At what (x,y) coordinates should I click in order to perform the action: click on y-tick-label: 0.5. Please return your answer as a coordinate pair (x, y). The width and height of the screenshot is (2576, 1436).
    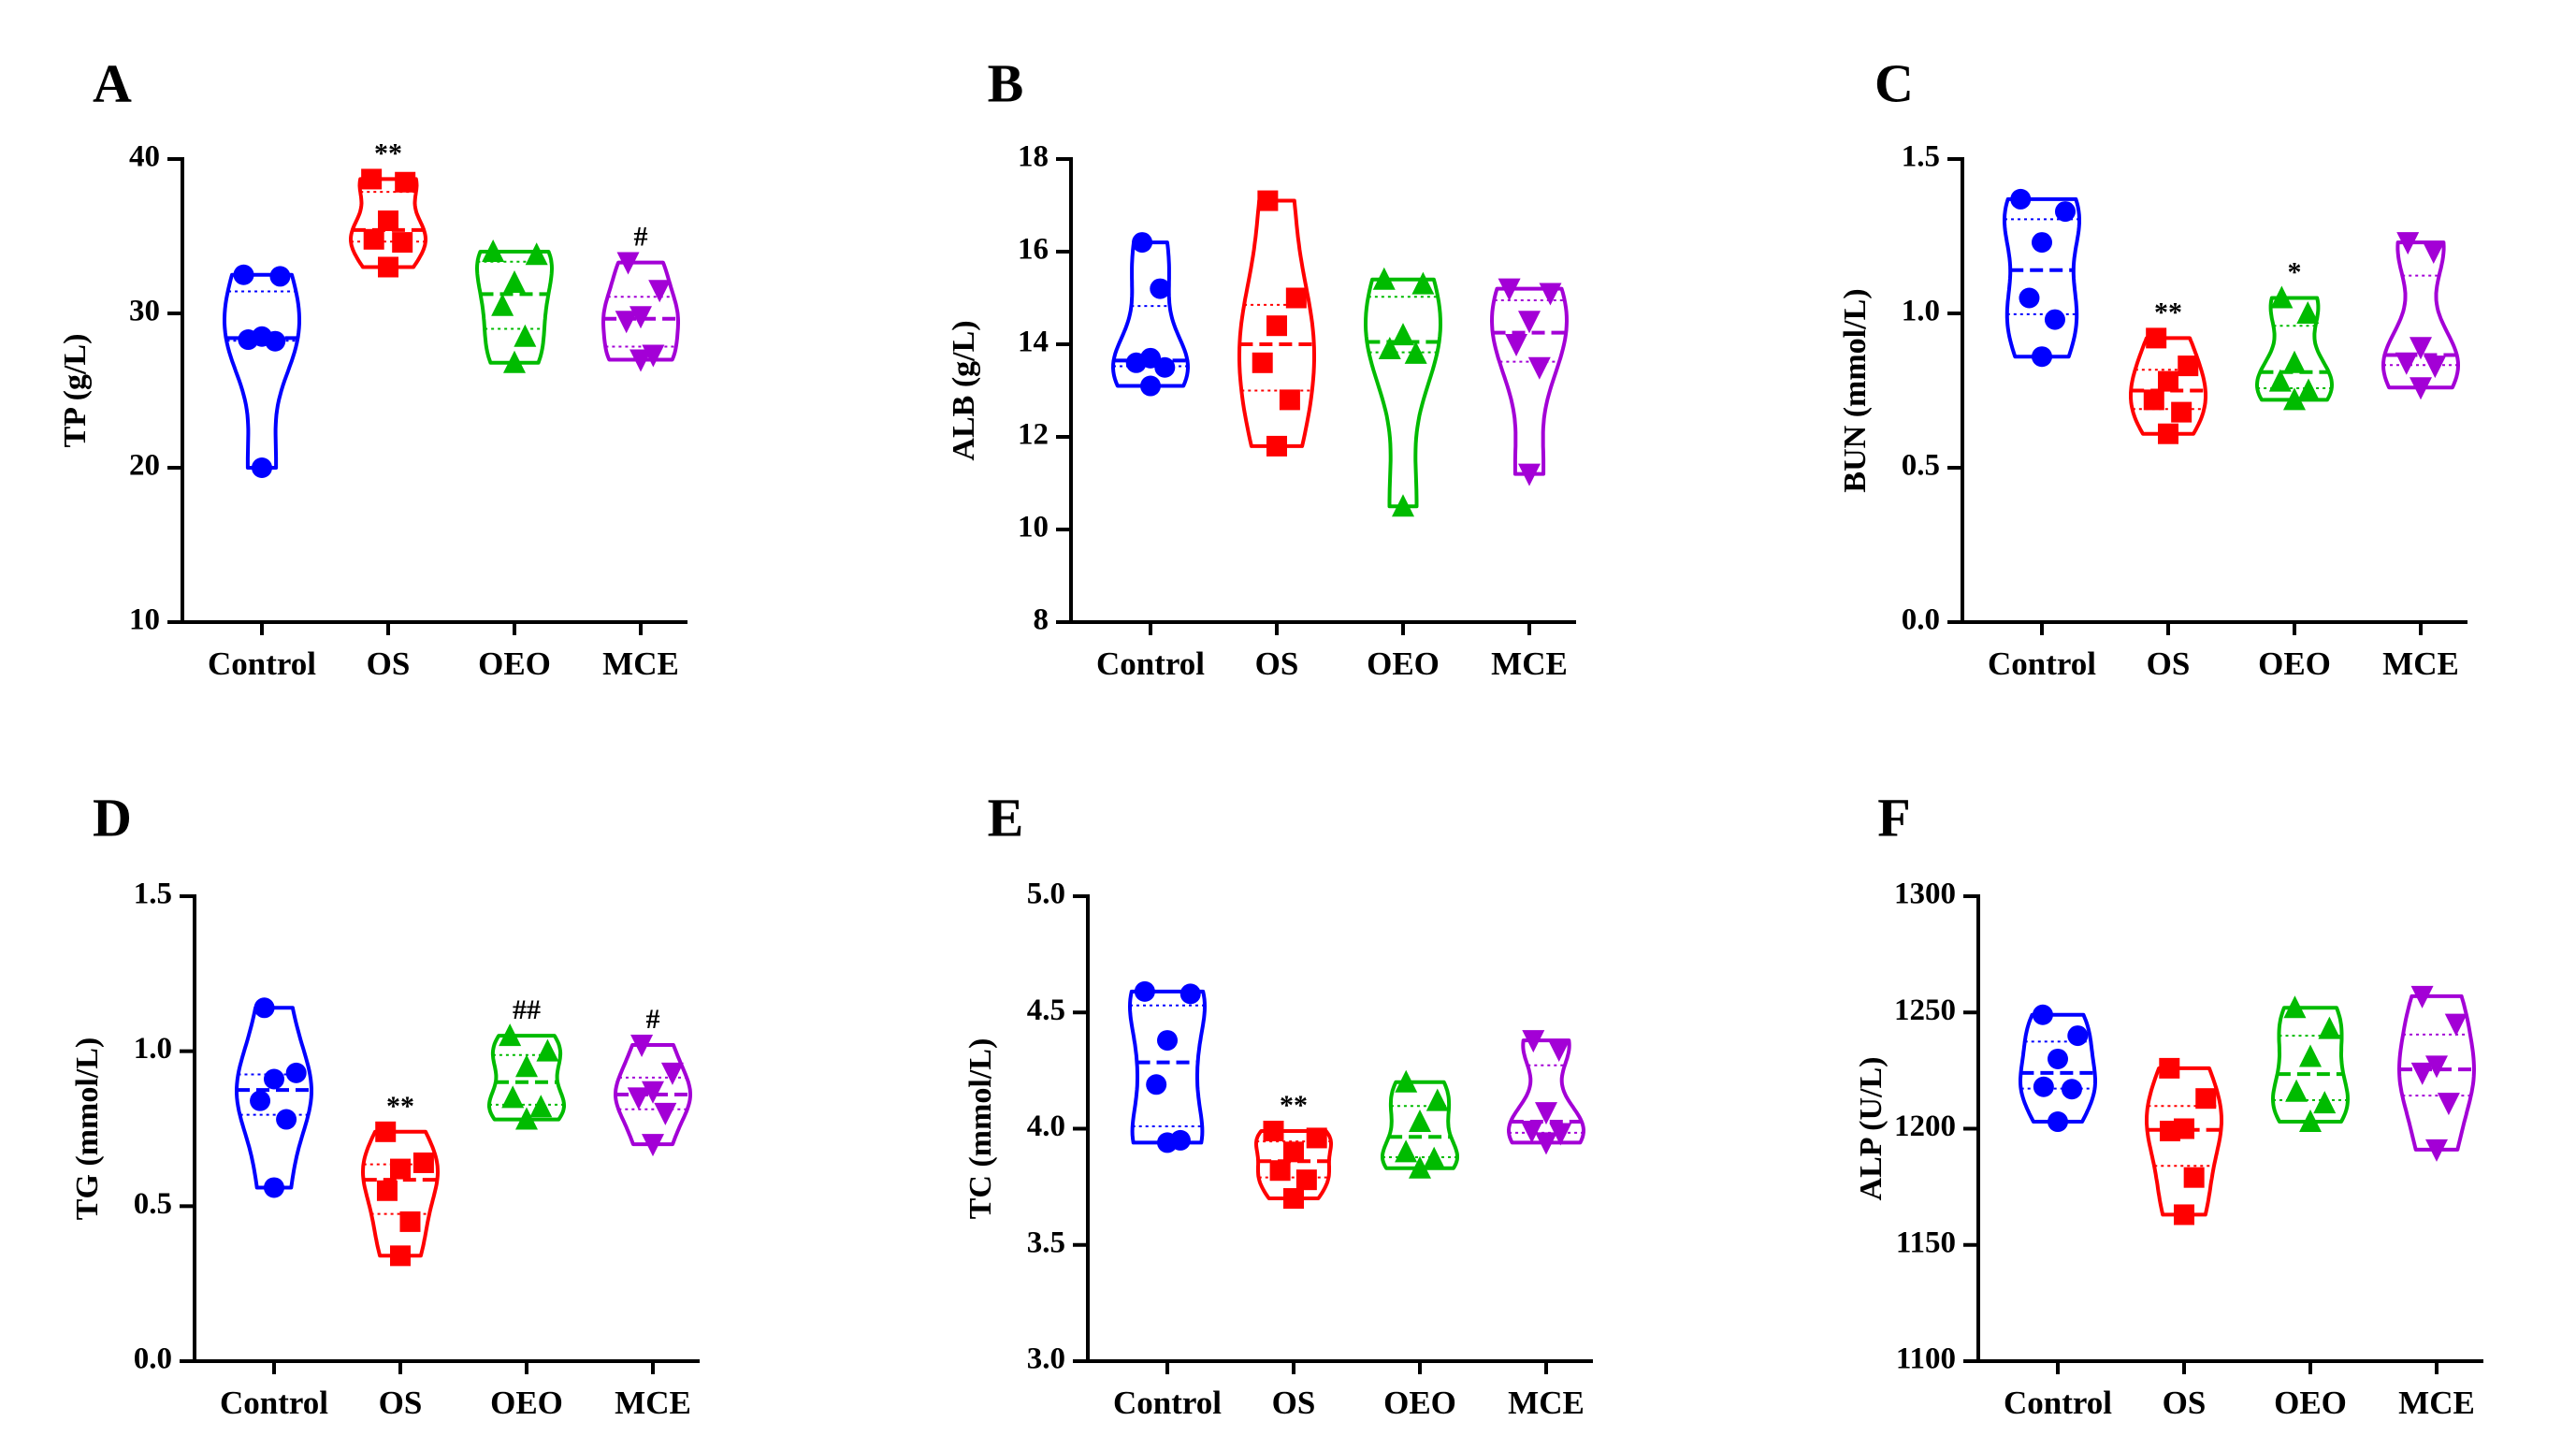
    Looking at the image, I should click on (153, 1204).